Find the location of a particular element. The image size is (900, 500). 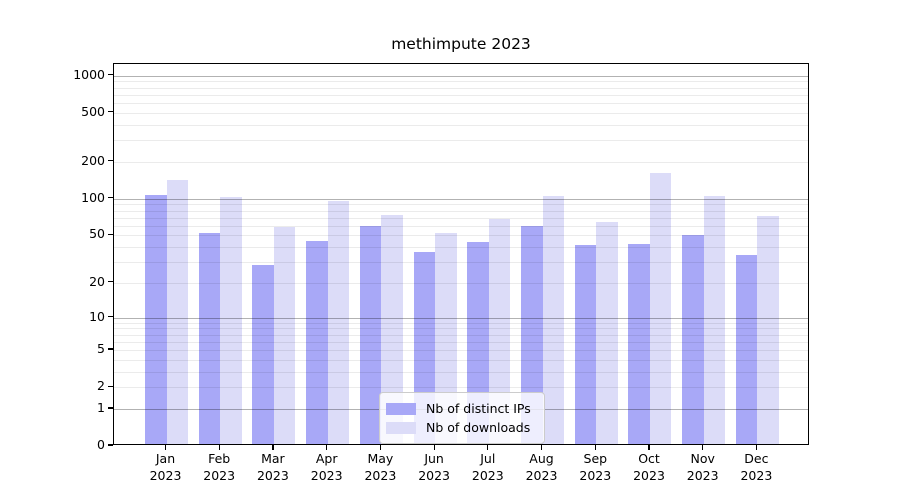

x-tick-label-jun: Jun 2023 is located at coordinates (434, 467).